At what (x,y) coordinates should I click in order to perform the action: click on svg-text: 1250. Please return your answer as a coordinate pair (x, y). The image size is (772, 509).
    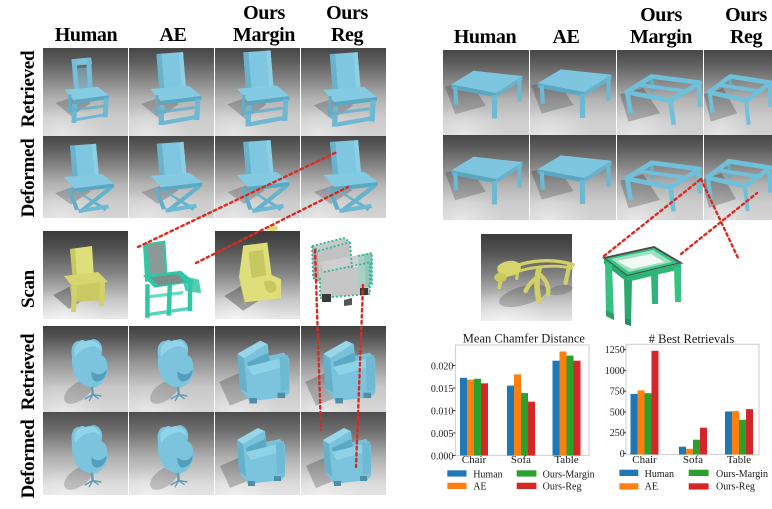
    Looking at the image, I should click on (615, 350).